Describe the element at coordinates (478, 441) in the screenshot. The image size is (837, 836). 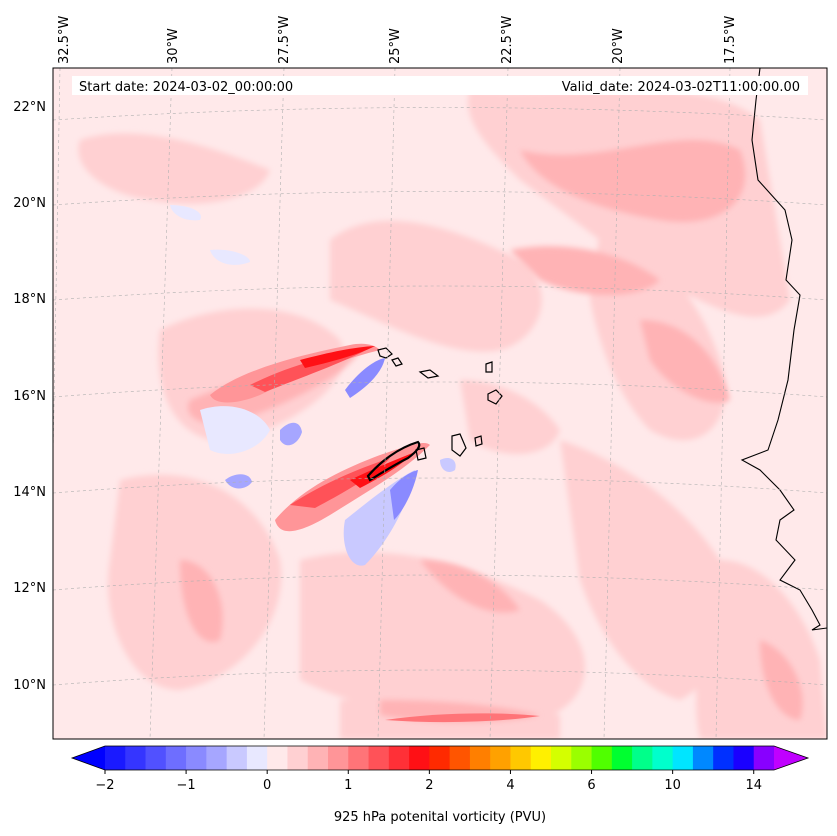
I see `island-maio` at that location.